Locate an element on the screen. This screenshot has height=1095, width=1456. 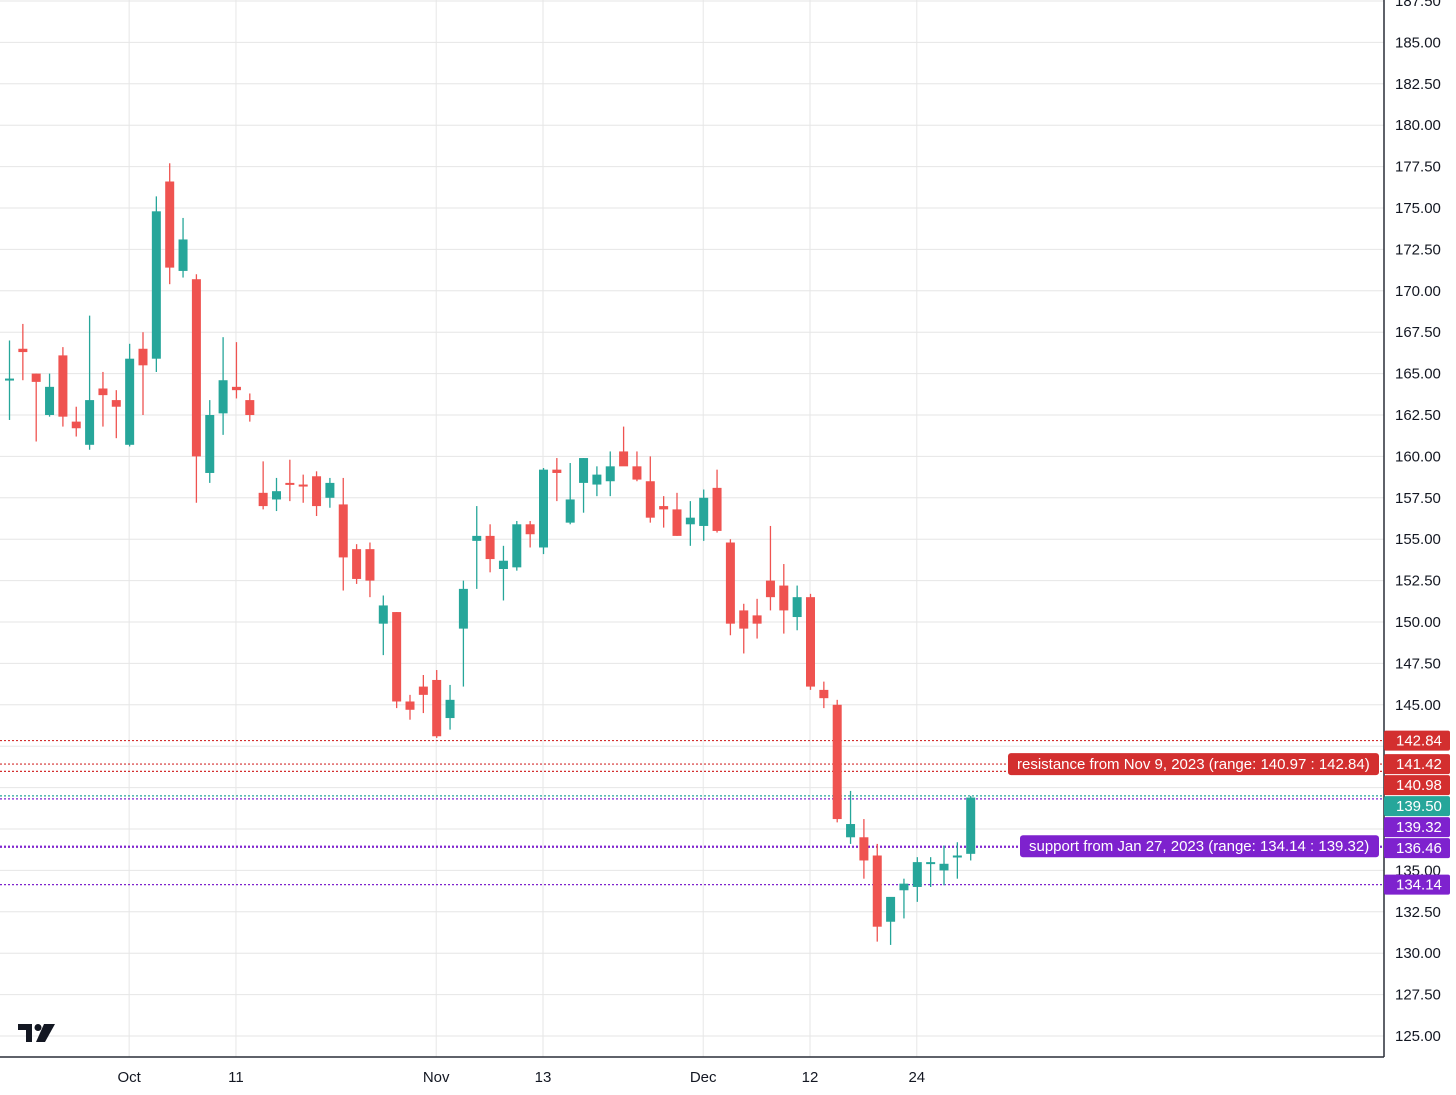
price-badge-background is located at coordinates (1417, 827).